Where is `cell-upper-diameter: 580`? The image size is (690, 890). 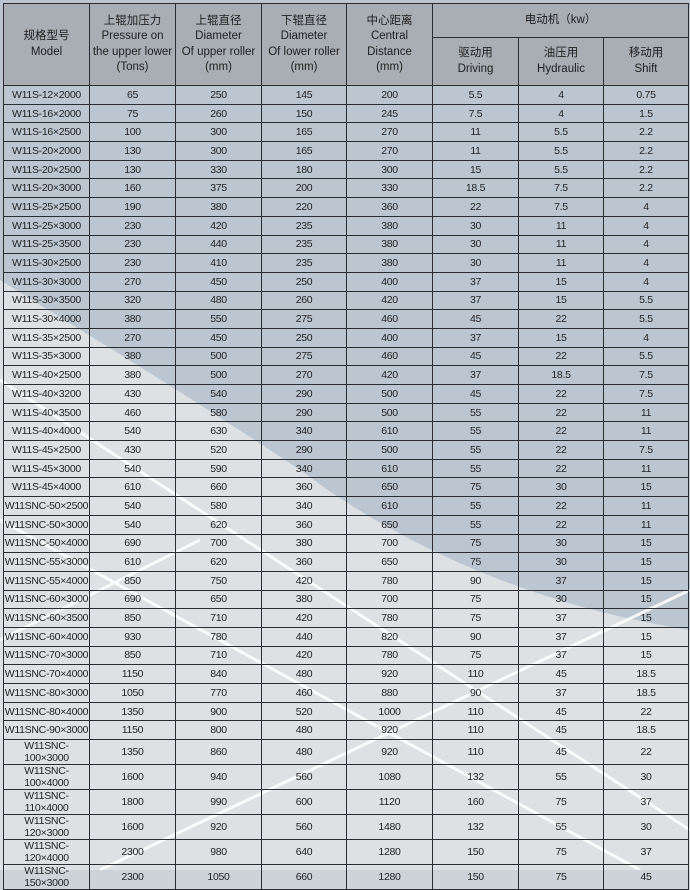 cell-upper-diameter: 580 is located at coordinates (218, 412).